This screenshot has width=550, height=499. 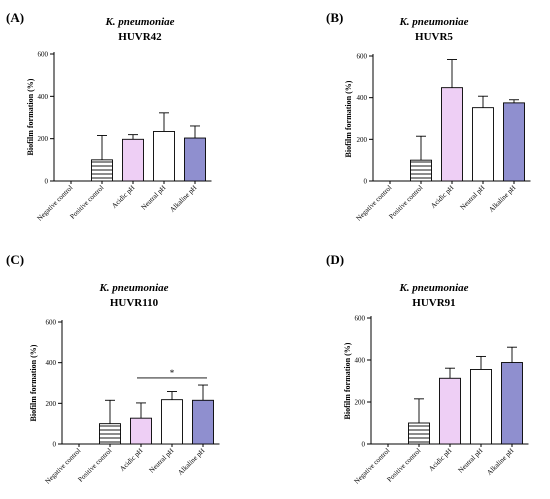 What do you see at coordinates (434, 37) in the screenshot?
I see `chart-title-strain: HUVR5` at bounding box center [434, 37].